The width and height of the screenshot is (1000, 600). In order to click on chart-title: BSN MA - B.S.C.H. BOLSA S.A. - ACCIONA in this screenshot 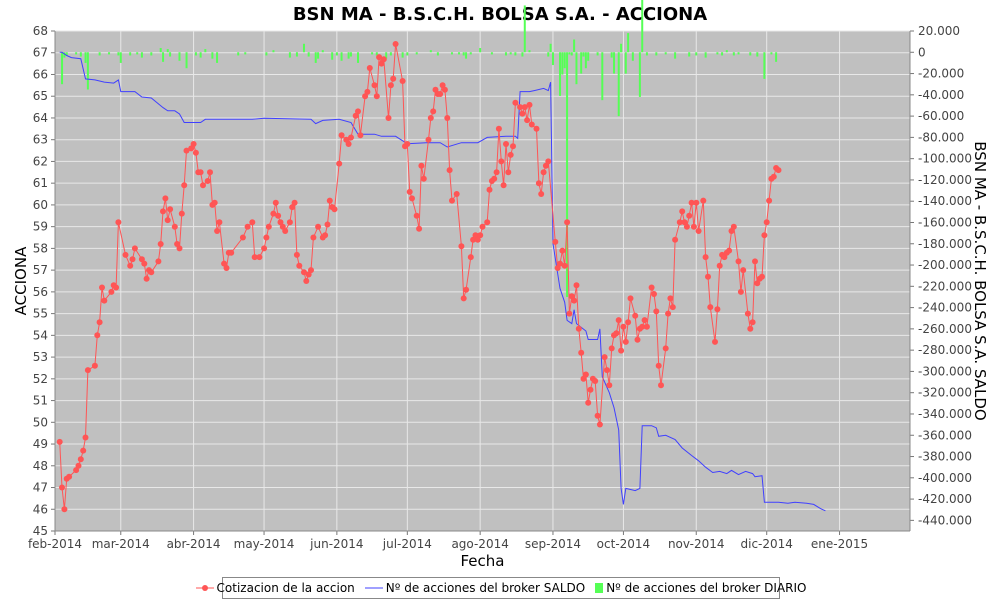, I will do `click(500, 14)`.